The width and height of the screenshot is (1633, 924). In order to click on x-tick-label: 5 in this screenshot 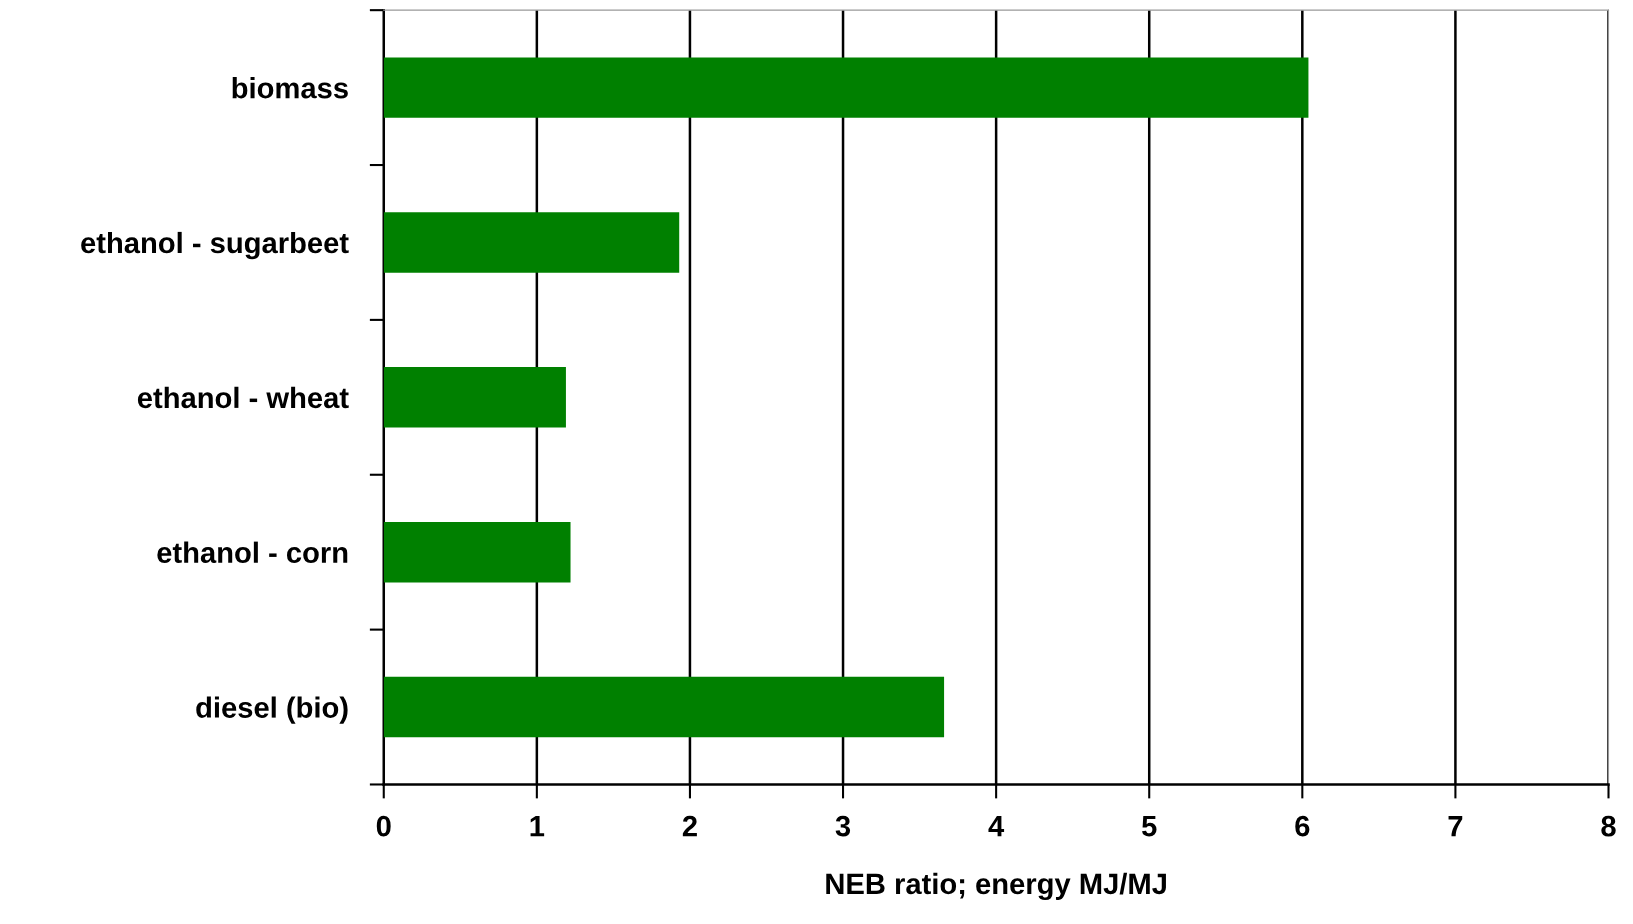, I will do `click(1149, 826)`.